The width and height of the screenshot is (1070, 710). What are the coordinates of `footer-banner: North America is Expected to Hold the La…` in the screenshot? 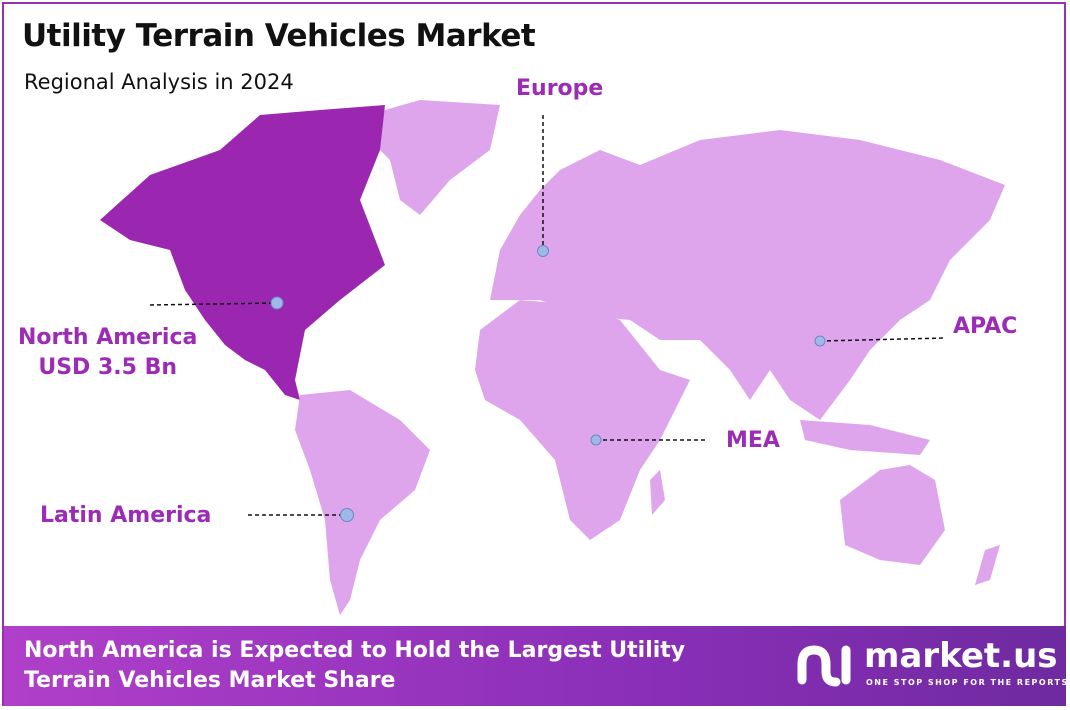 It's located at (535, 666).